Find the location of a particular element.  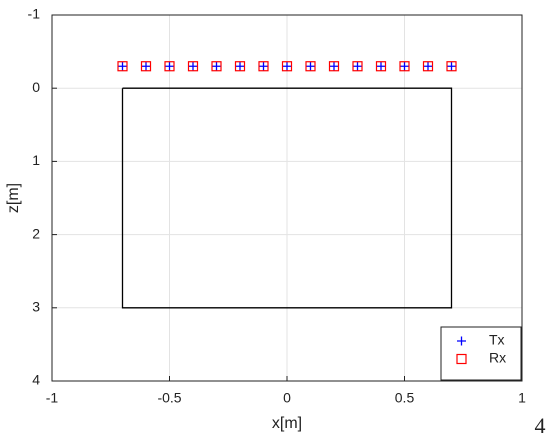

legend-label: Tx is located at coordinates (497, 340).